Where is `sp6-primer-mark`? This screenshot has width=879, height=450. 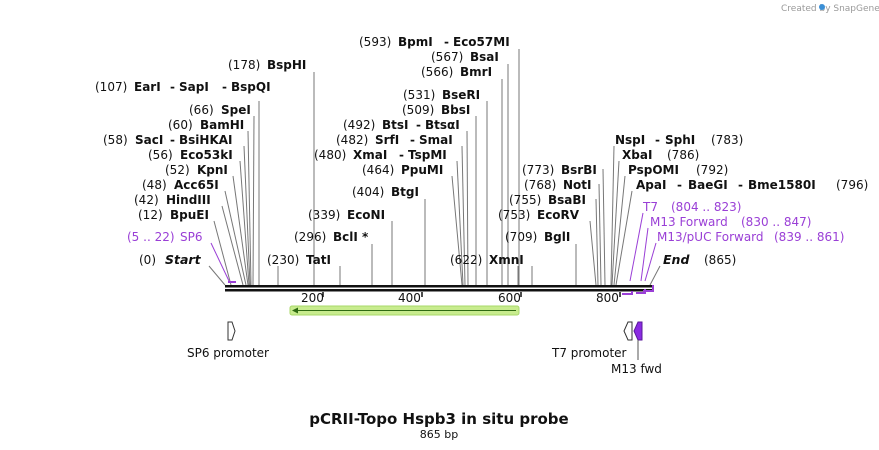
sp6-primer-mark is located at coordinates (232, 282).